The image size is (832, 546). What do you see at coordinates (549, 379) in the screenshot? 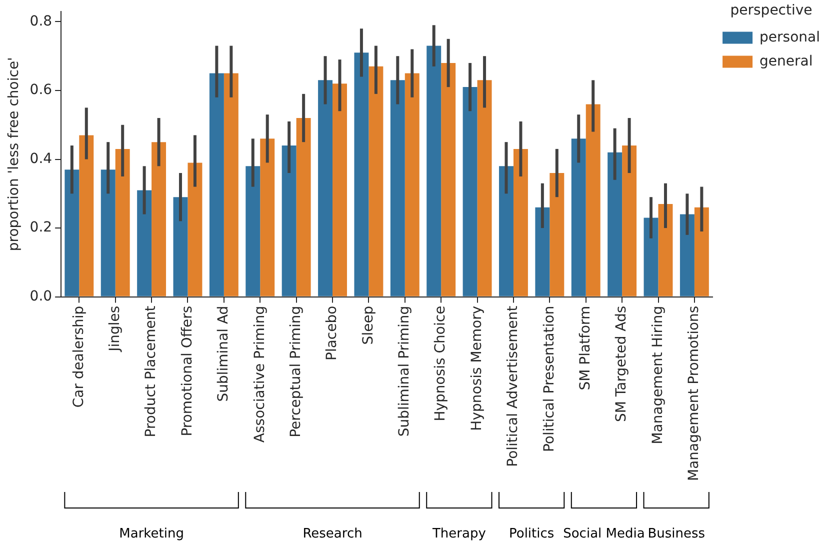
I see `x-tick-label: Political Presentation` at bounding box center [549, 379].